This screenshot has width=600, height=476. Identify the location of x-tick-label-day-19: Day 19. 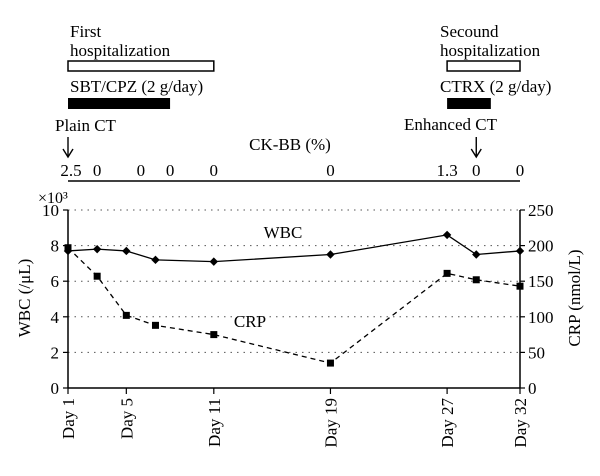
(330, 423).